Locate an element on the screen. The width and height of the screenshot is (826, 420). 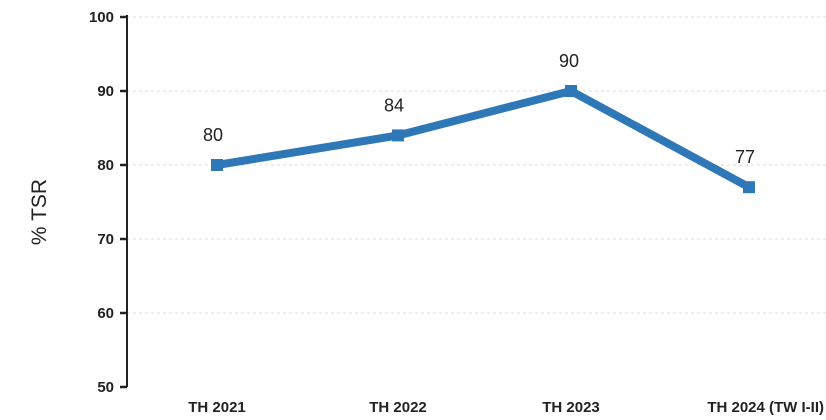
data-label: 80 is located at coordinates (213, 135).